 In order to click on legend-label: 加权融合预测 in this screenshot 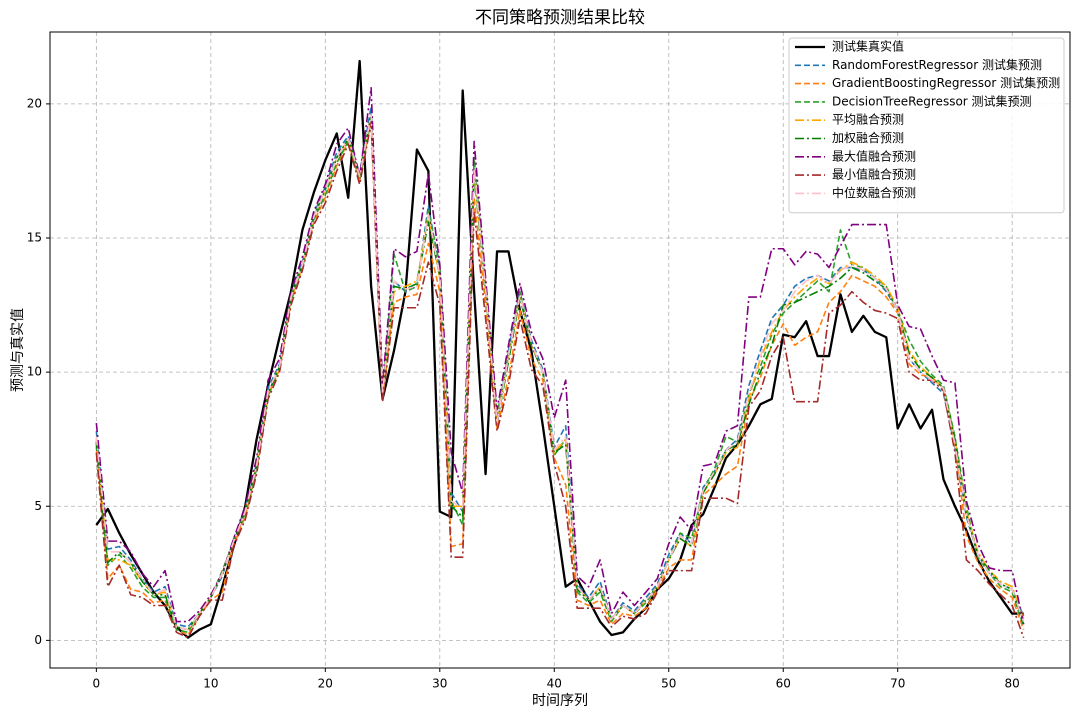, I will do `click(868, 137)`.